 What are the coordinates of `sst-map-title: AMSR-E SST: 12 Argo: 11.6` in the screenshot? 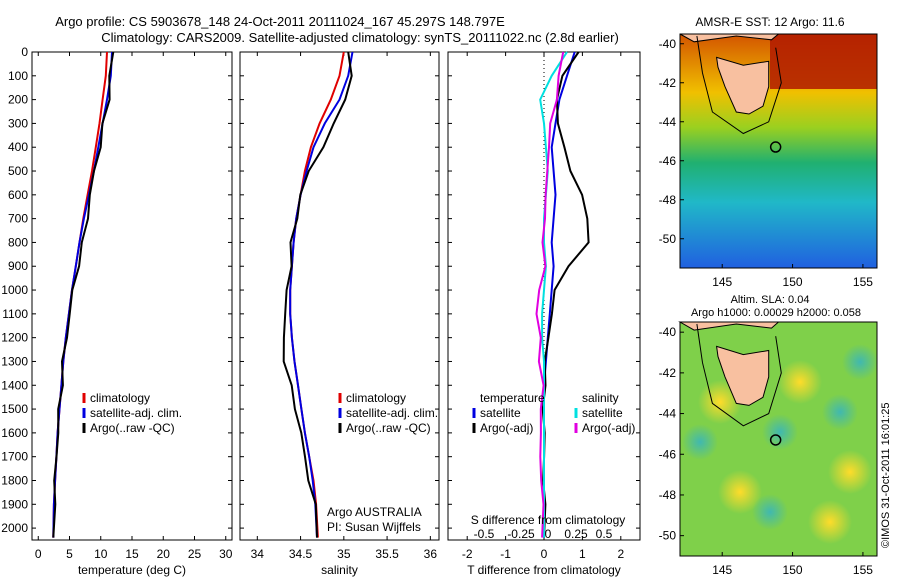 It's located at (770, 22).